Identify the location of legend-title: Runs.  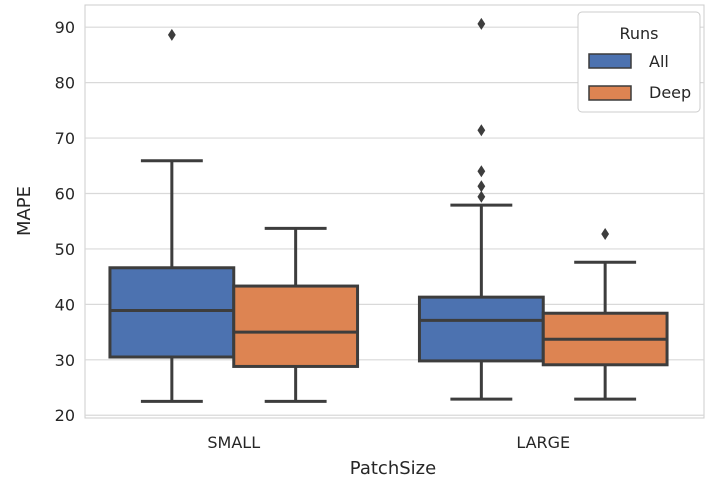
(638, 33).